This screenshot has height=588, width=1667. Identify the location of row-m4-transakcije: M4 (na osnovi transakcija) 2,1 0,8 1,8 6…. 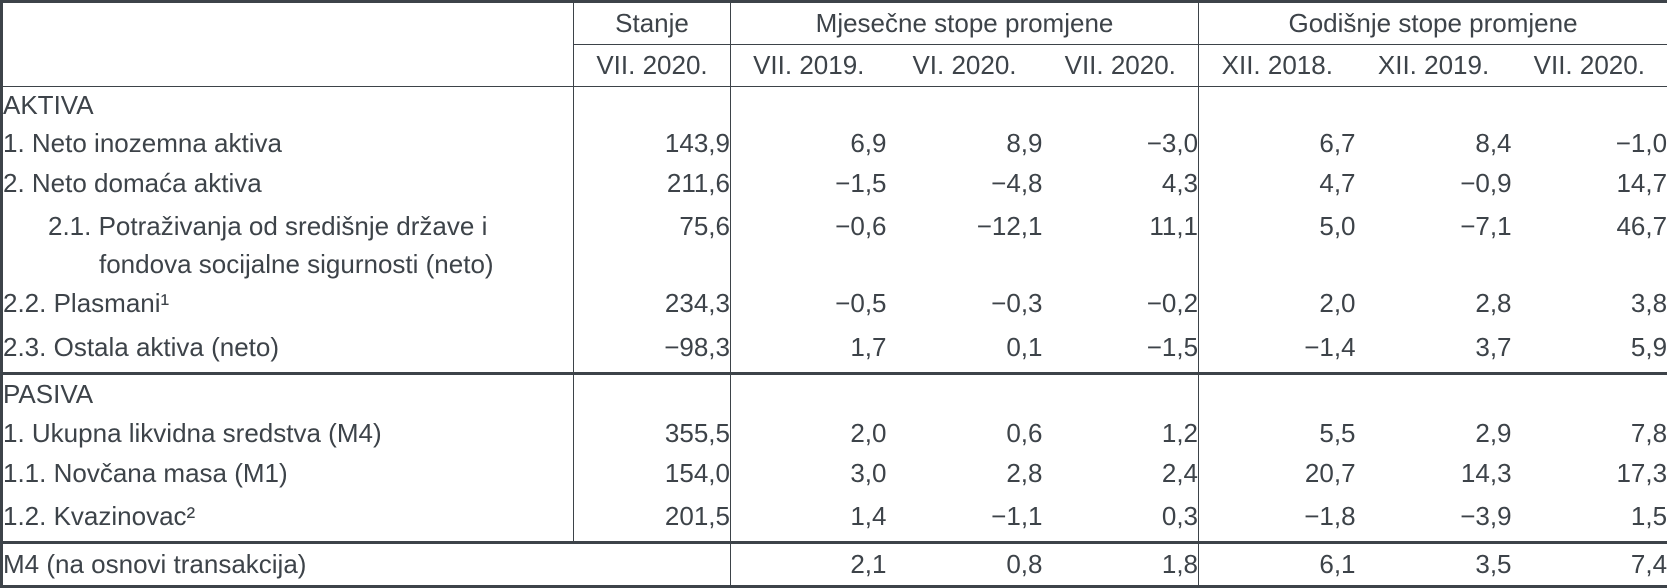
(834, 564).